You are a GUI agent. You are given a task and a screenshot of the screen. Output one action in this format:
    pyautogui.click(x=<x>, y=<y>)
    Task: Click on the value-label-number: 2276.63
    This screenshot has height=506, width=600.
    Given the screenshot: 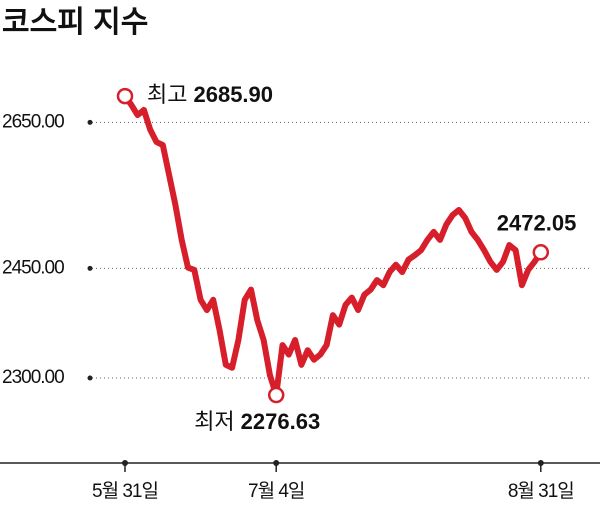 What is the action you would take?
    pyautogui.click(x=281, y=421)
    